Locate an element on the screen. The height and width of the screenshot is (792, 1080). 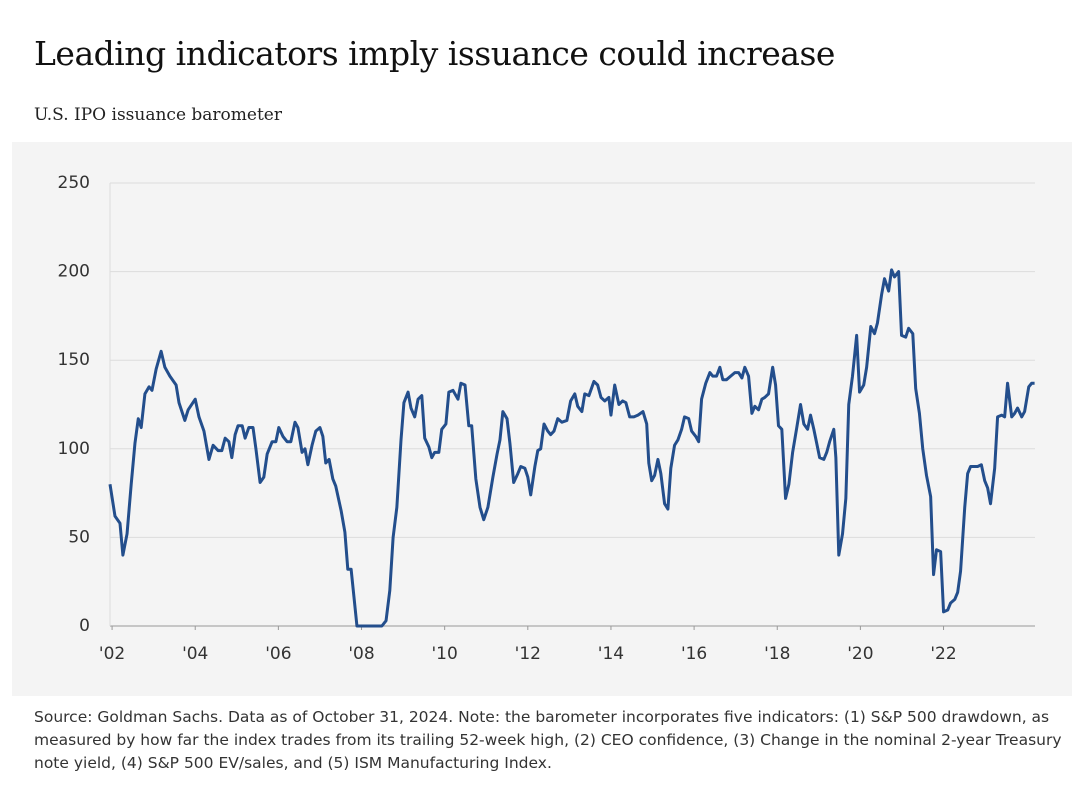
y-tick-label: 150 is located at coordinates (74, 360).